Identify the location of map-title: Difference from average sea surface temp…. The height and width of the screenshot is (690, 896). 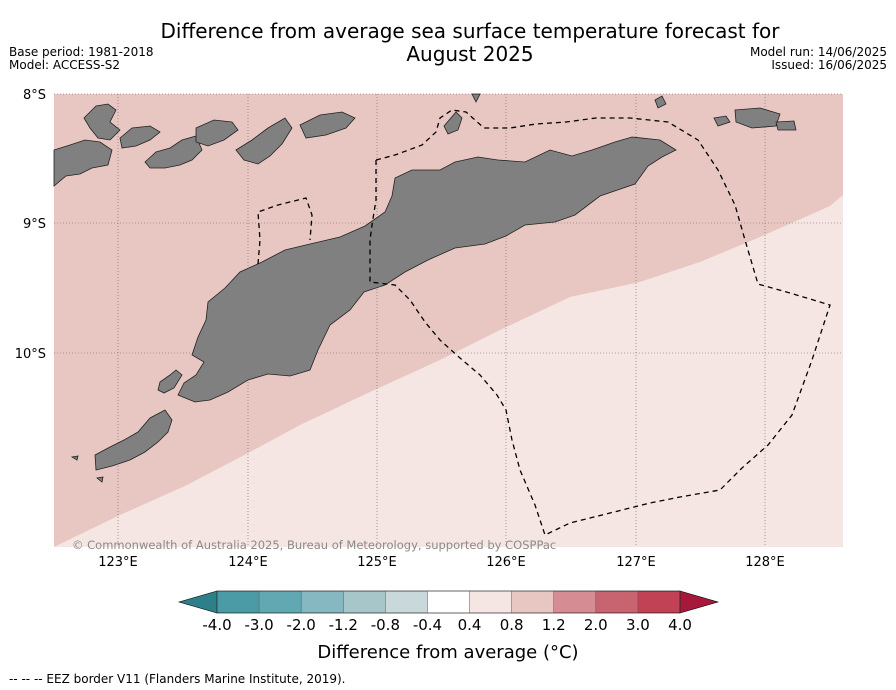
(470, 43).